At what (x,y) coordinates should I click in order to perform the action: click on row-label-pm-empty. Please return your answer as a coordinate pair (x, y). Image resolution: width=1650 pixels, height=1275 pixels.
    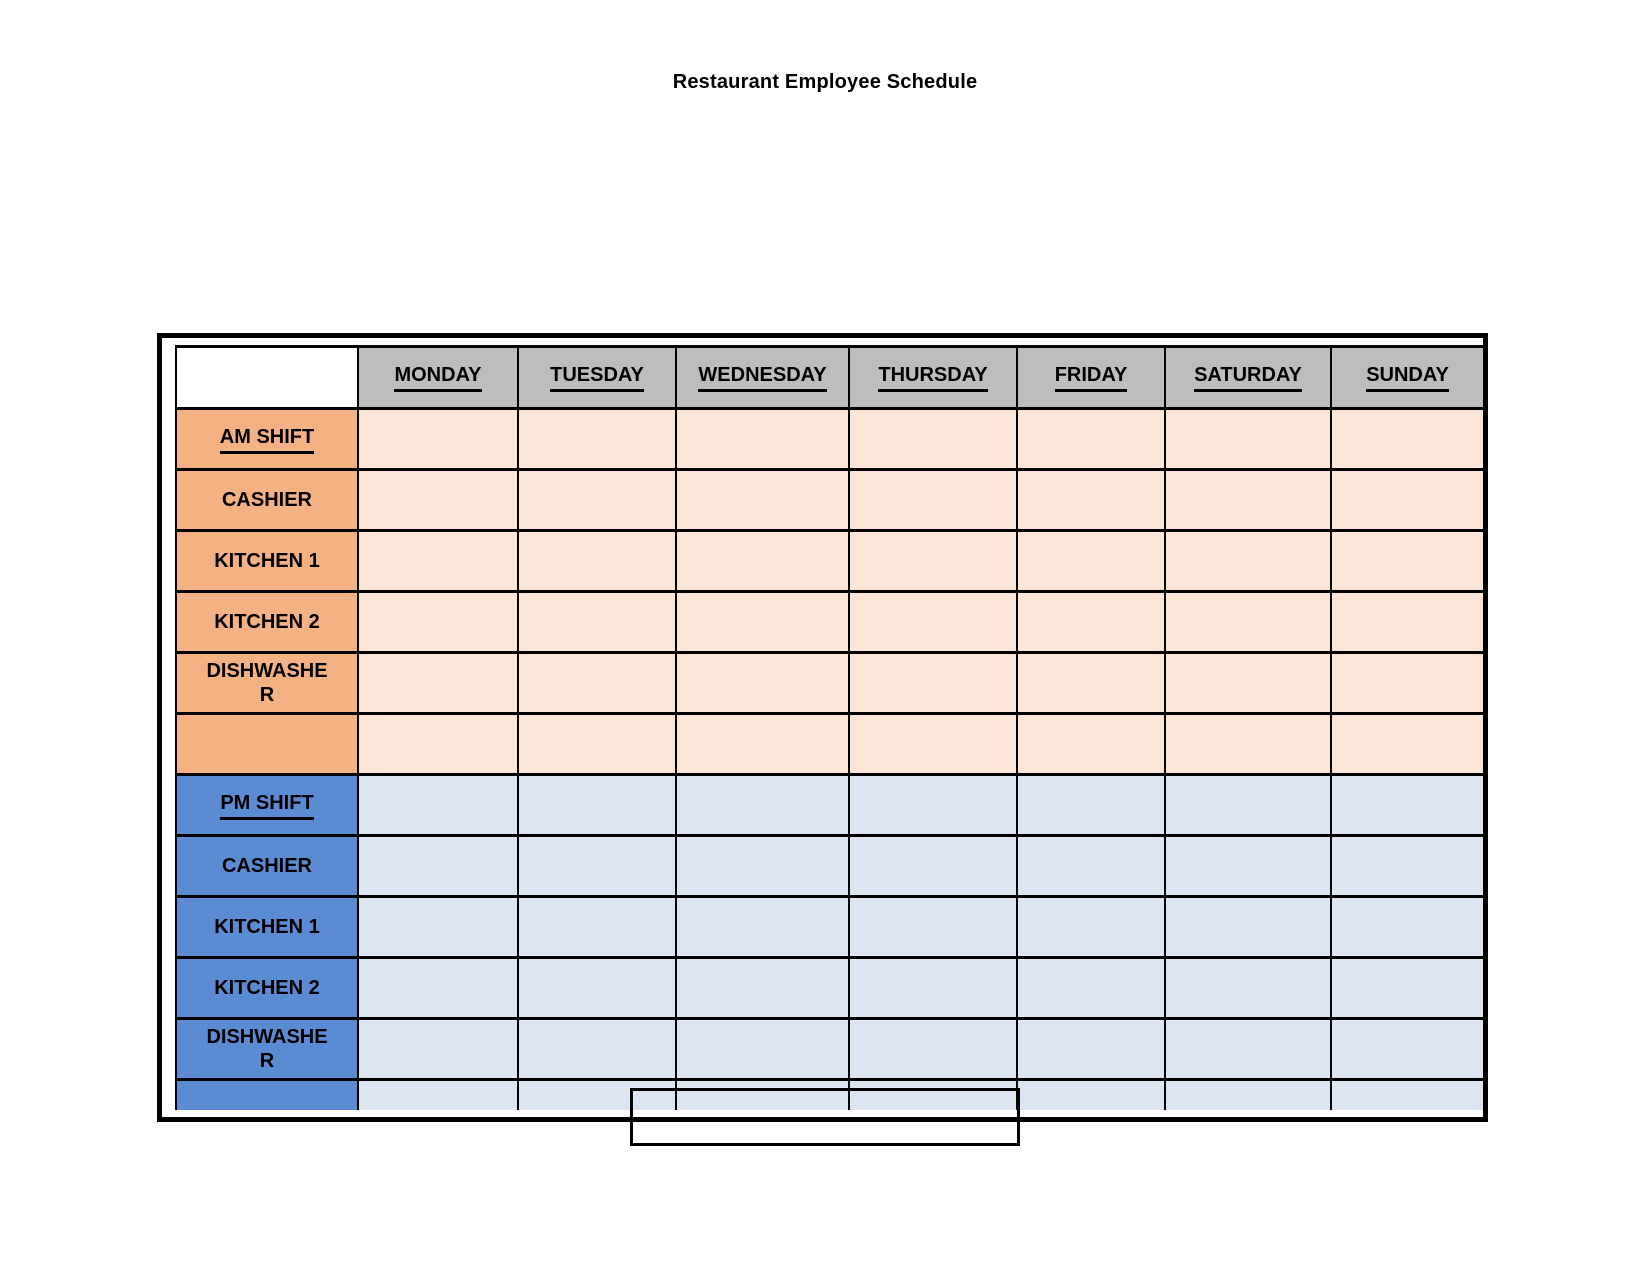
    Looking at the image, I should click on (267, 1094).